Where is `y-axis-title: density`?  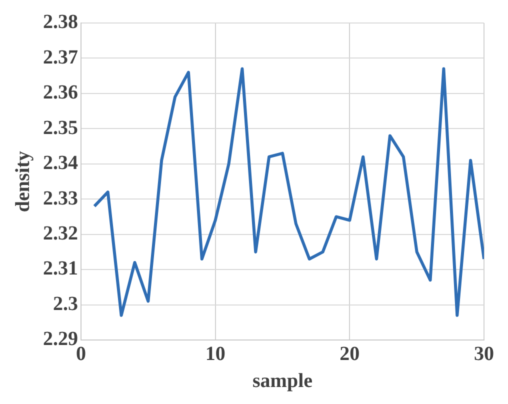
y-axis-title: density is located at coordinates (23, 181).